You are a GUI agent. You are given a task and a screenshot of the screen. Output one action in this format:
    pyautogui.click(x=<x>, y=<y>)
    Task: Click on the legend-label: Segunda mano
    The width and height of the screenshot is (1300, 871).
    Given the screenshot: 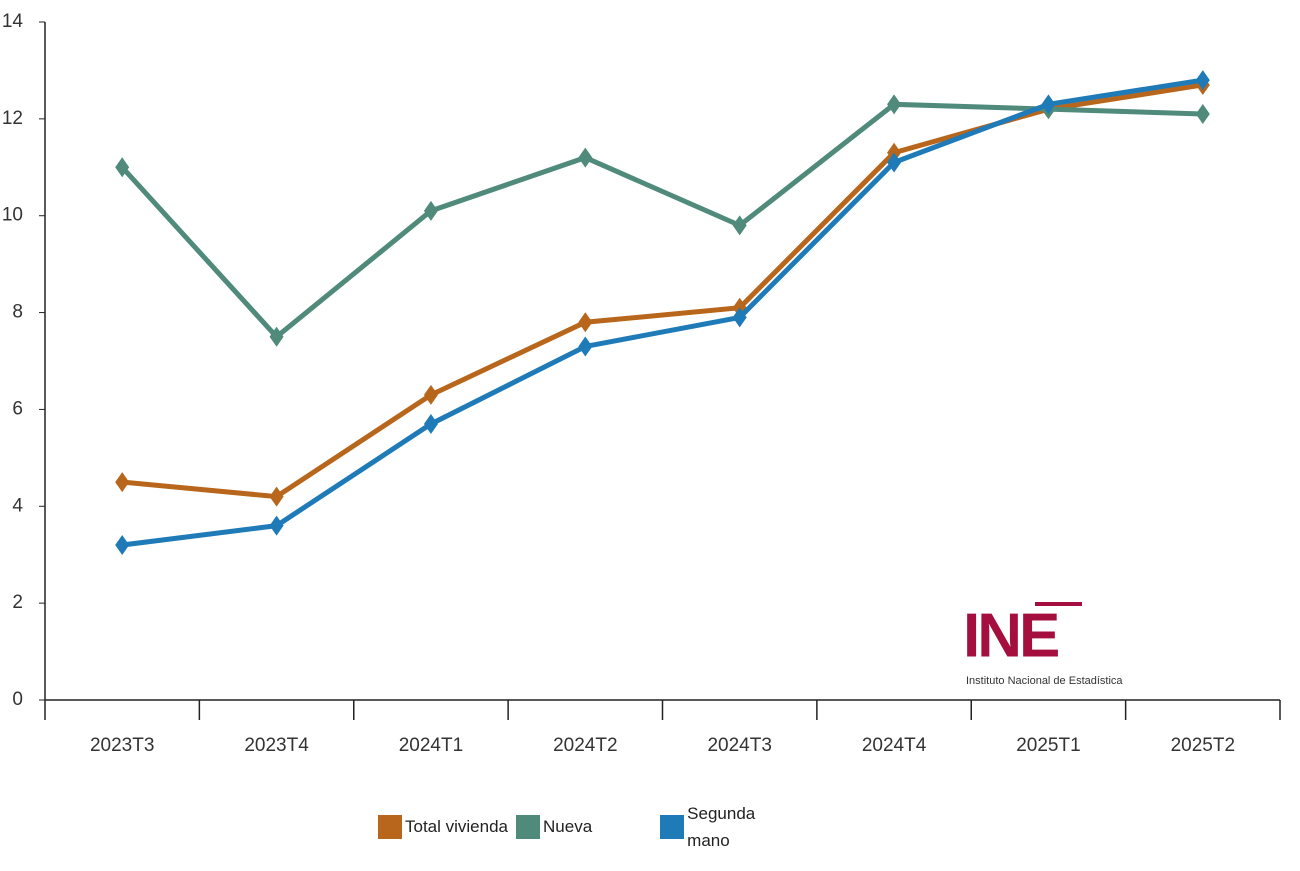 What is the action you would take?
    pyautogui.click(x=721, y=827)
    